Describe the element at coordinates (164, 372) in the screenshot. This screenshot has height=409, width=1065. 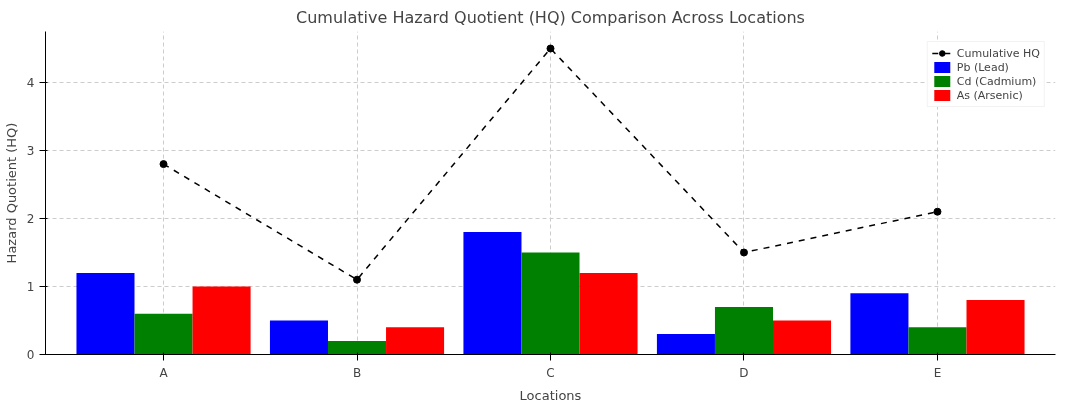
I see `x-tick-label: A` at that location.